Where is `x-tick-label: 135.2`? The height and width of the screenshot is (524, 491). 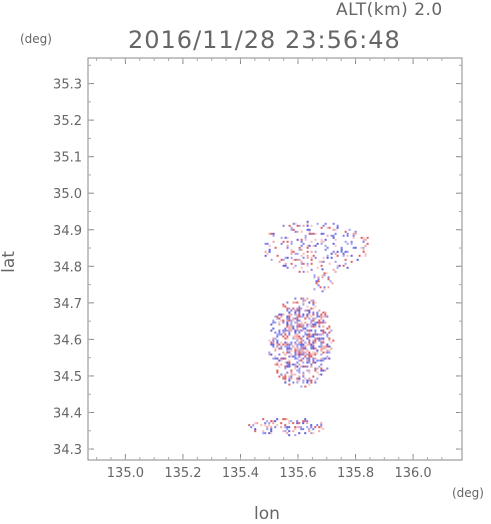
x-tick-label: 135.2 is located at coordinates (182, 473).